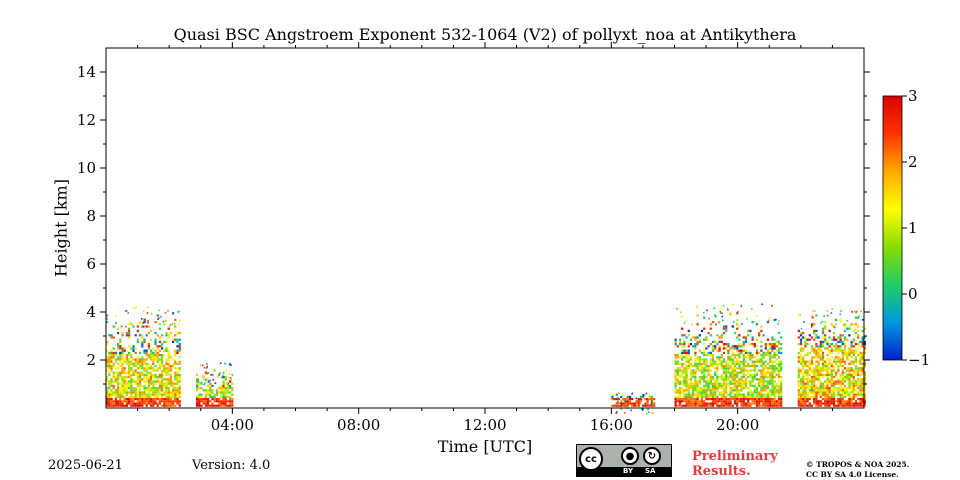 Image resolution: width=960 pixels, height=480 pixels. I want to click on cc-badge-strip, so click(624, 471).